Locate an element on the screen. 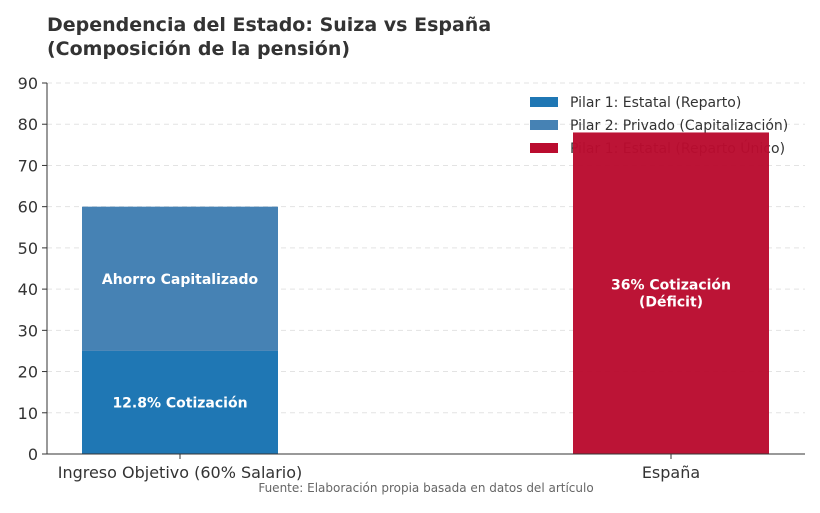 The height and width of the screenshot is (513, 820). y-tick-label: 70 is located at coordinates (28, 165).